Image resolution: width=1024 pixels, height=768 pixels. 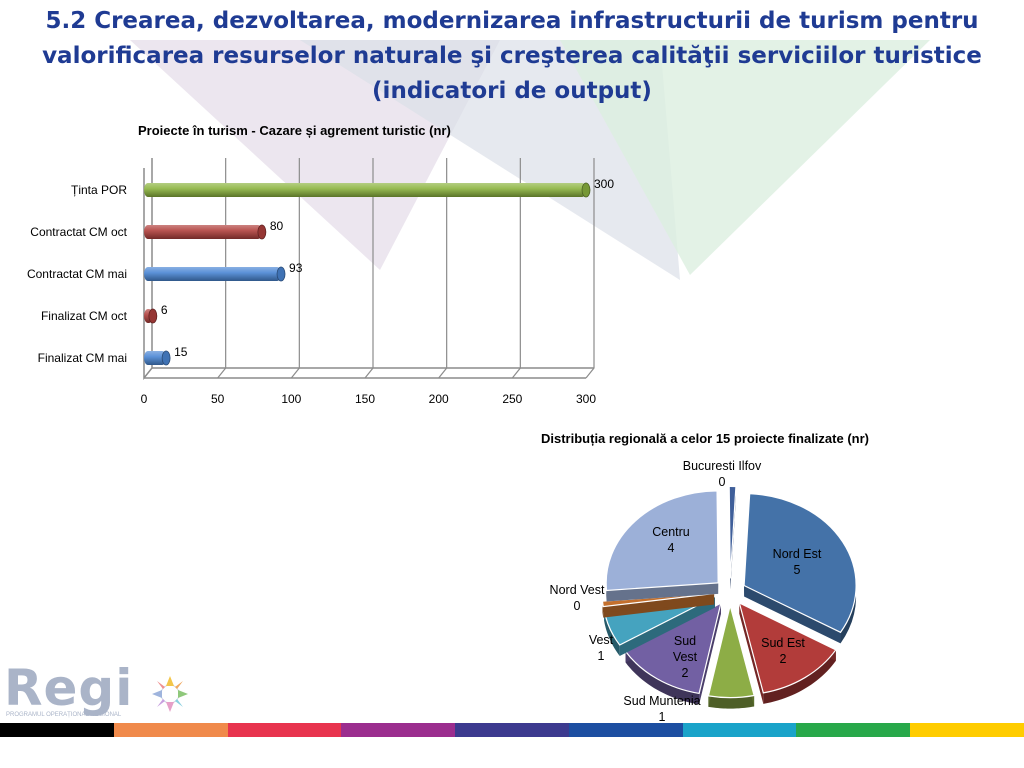 What do you see at coordinates (218, 399) in the screenshot?
I see `bar-chart-tick-label: 50` at bounding box center [218, 399].